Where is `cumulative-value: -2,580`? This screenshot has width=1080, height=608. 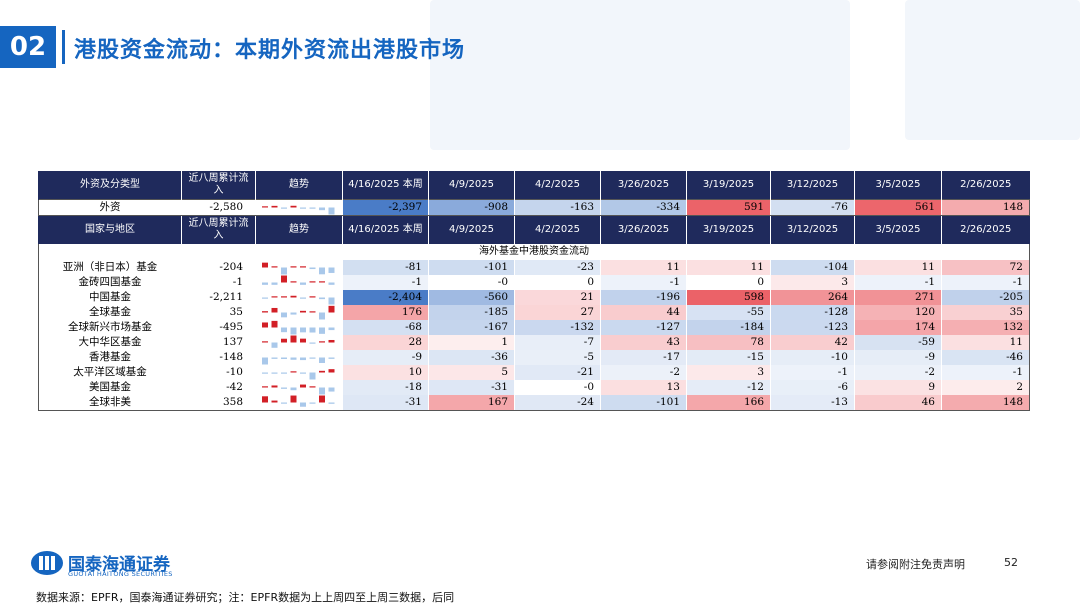
cumulative-value: -2,580 is located at coordinates (218, 207).